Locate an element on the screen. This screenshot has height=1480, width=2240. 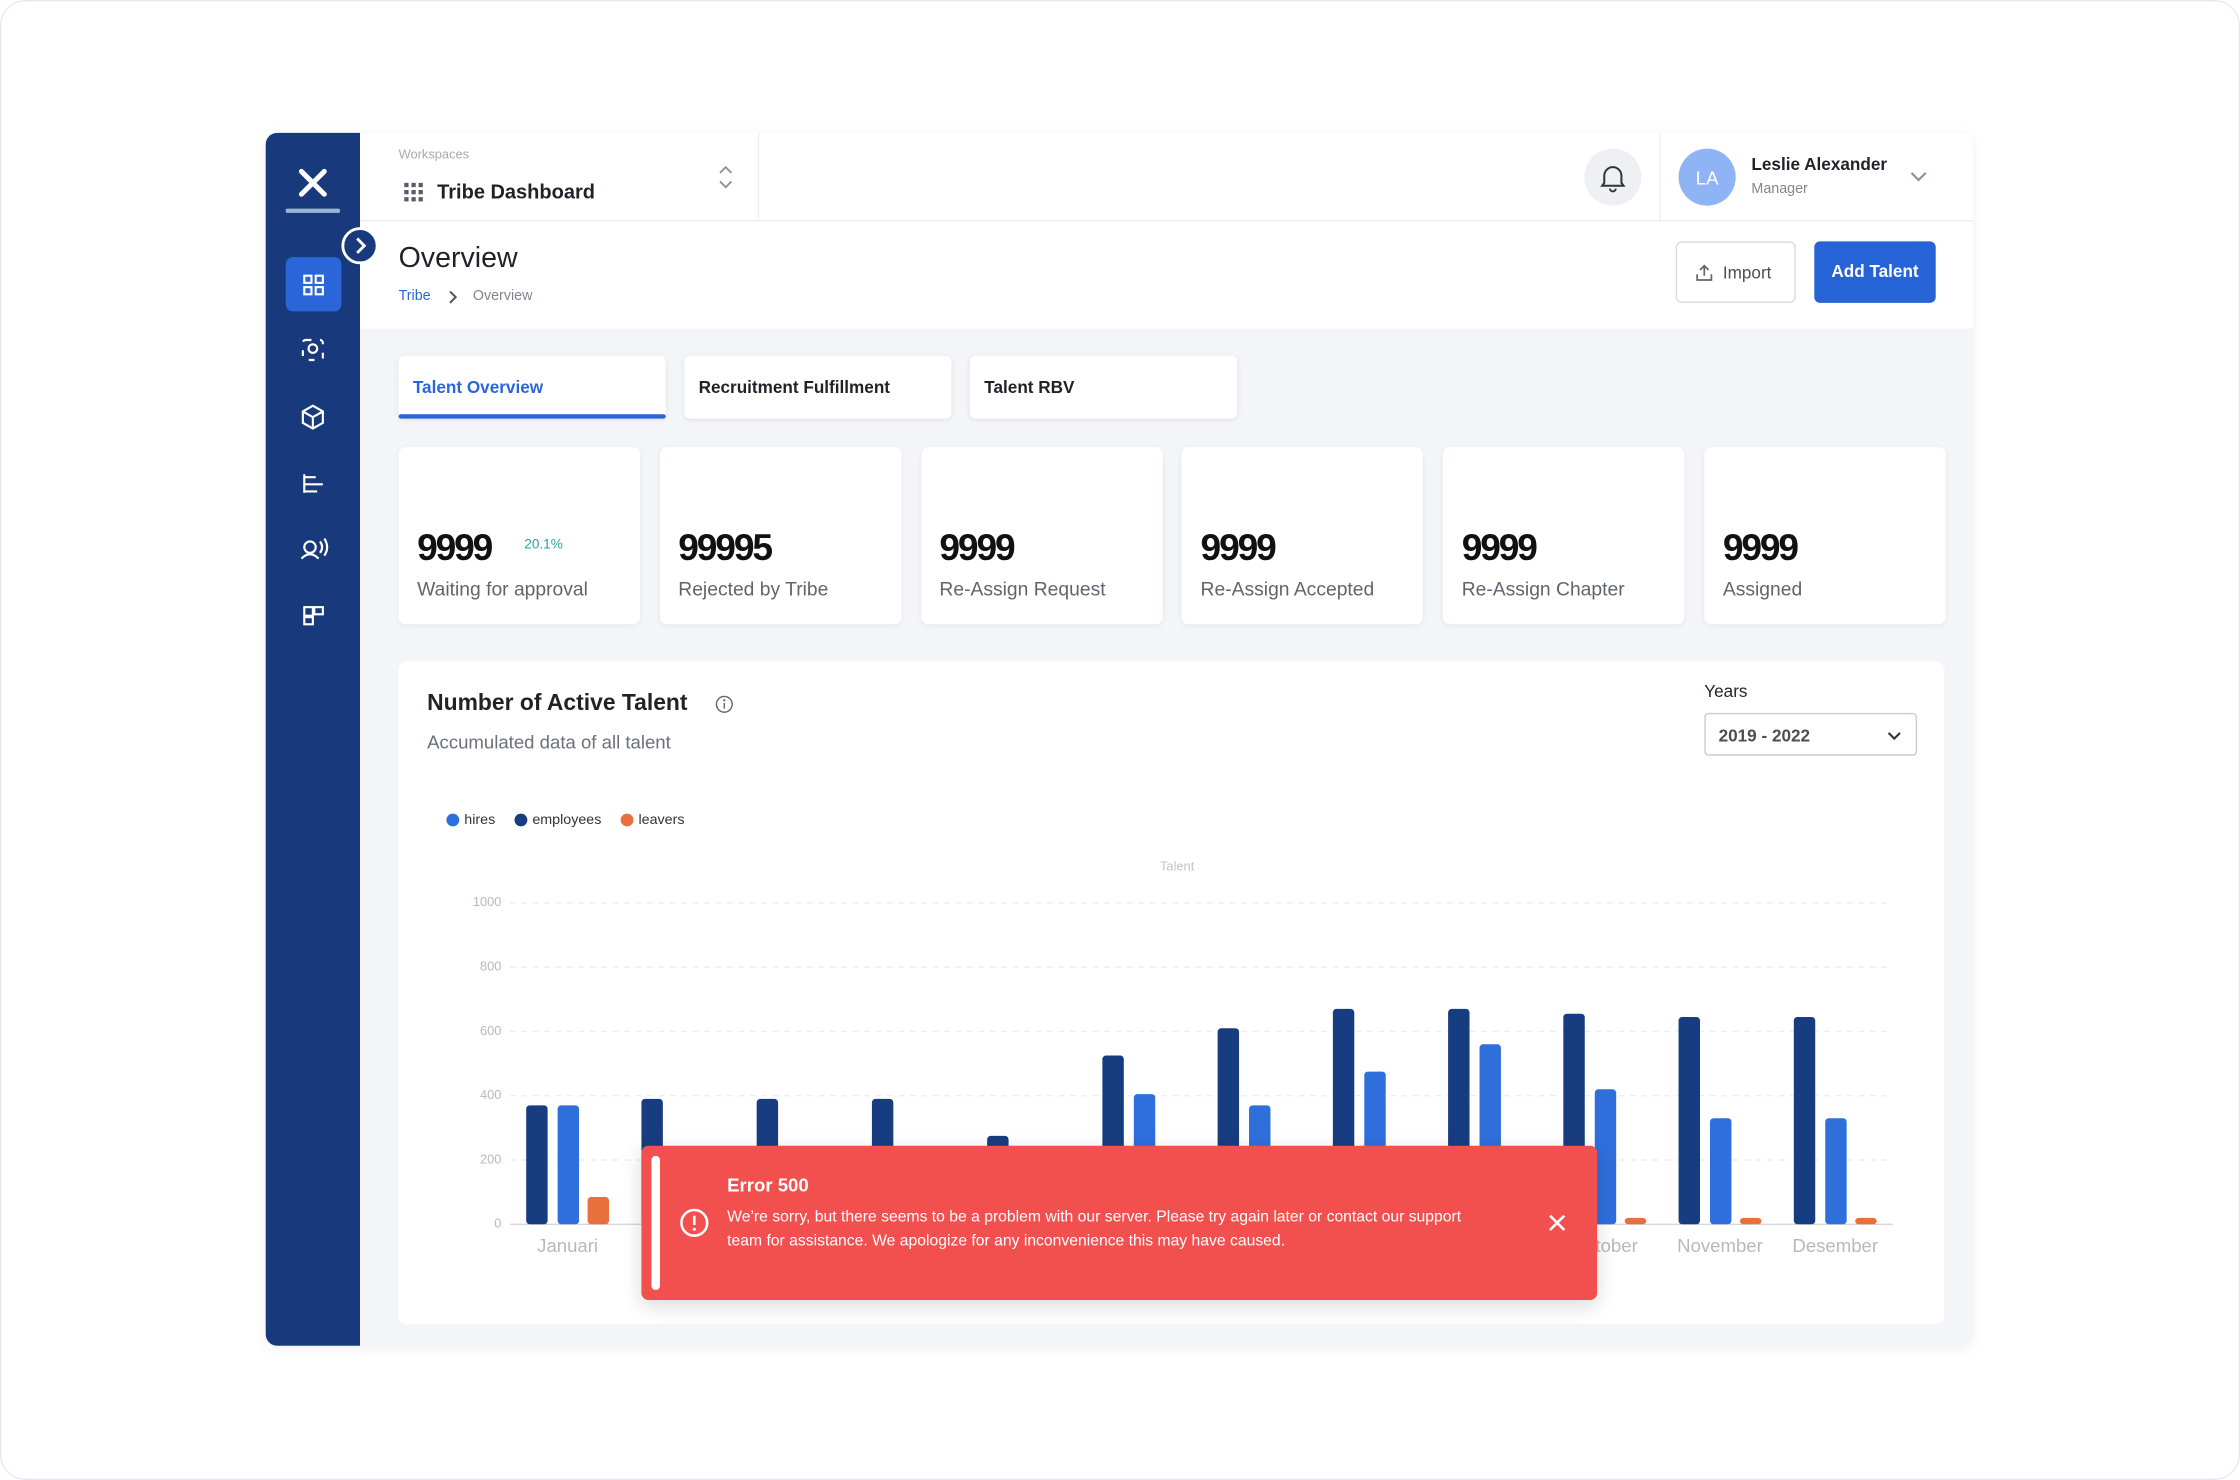
stat-label: Re-Assign Request is located at coordinates (1022, 589).